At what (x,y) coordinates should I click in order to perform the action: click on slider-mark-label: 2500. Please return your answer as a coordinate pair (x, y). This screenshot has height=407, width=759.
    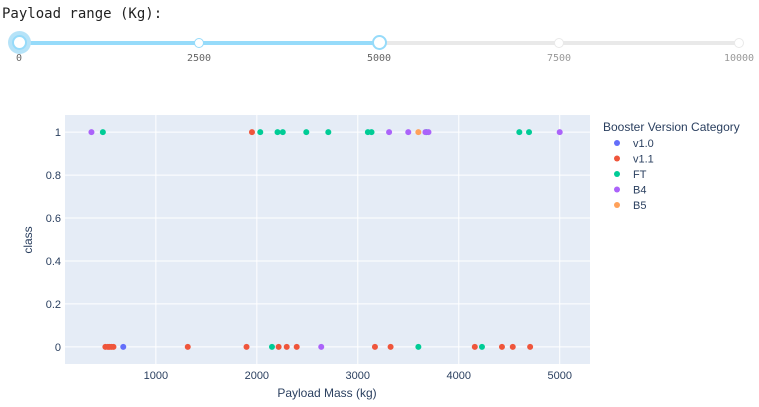
    Looking at the image, I should click on (199, 58).